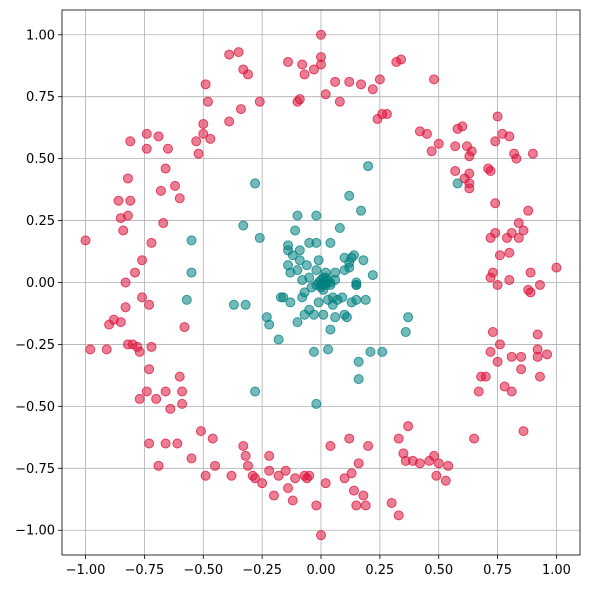 The width and height of the screenshot is (590, 590). I want to click on y-tick-label: 1.00, so click(40, 35).